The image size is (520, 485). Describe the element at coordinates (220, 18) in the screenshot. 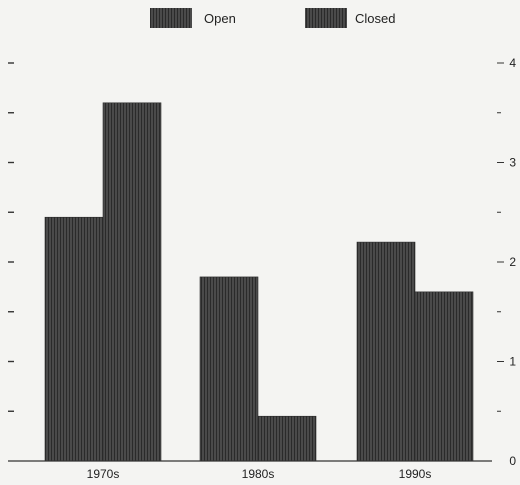

I see `legend-label-open: Open` at that location.